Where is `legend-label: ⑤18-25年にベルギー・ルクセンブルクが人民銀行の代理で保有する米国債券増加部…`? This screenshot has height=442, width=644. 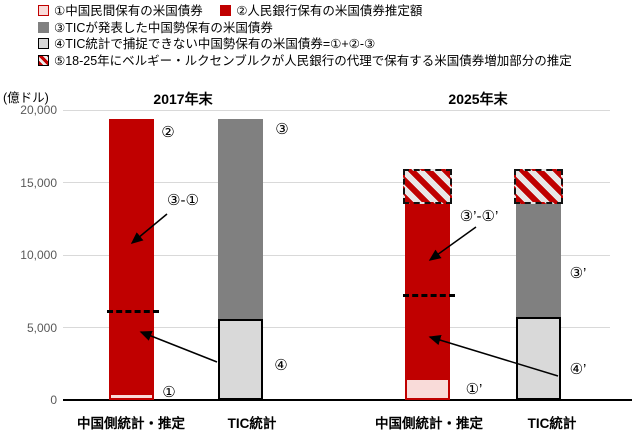
legend-label: ⑤18-25年にベルギー・ルクセンブルクが人民銀行の代理で保有する米国債券増加部… is located at coordinates (313, 60).